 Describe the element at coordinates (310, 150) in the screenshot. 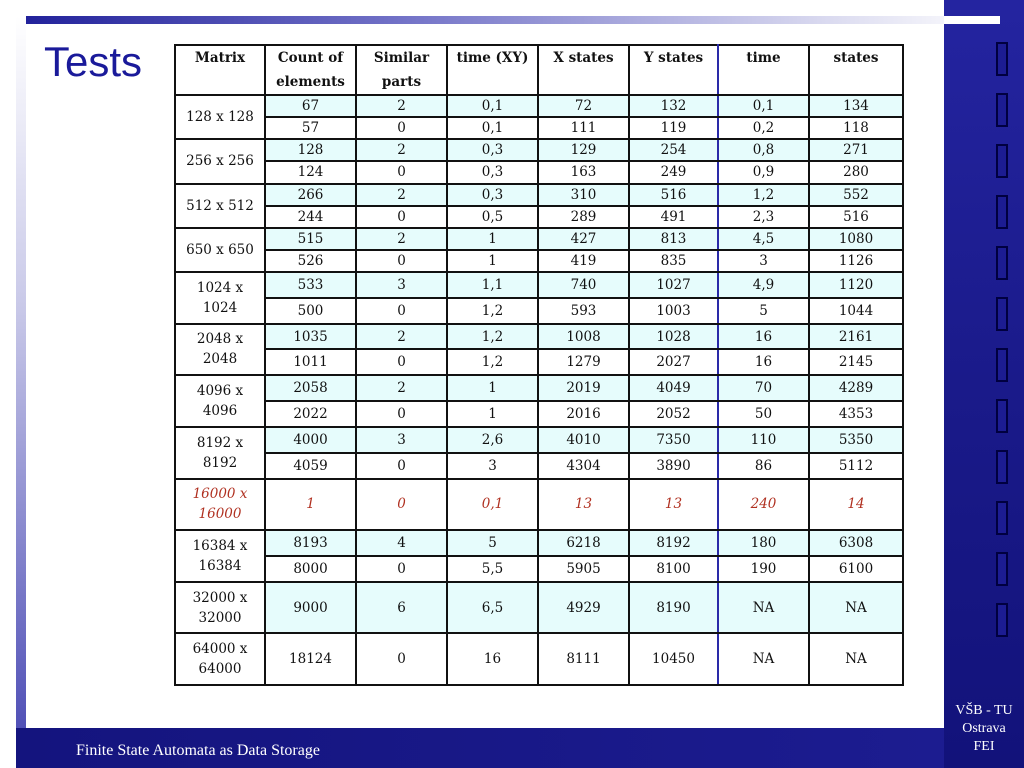

I see `table-cell: 128` at that location.